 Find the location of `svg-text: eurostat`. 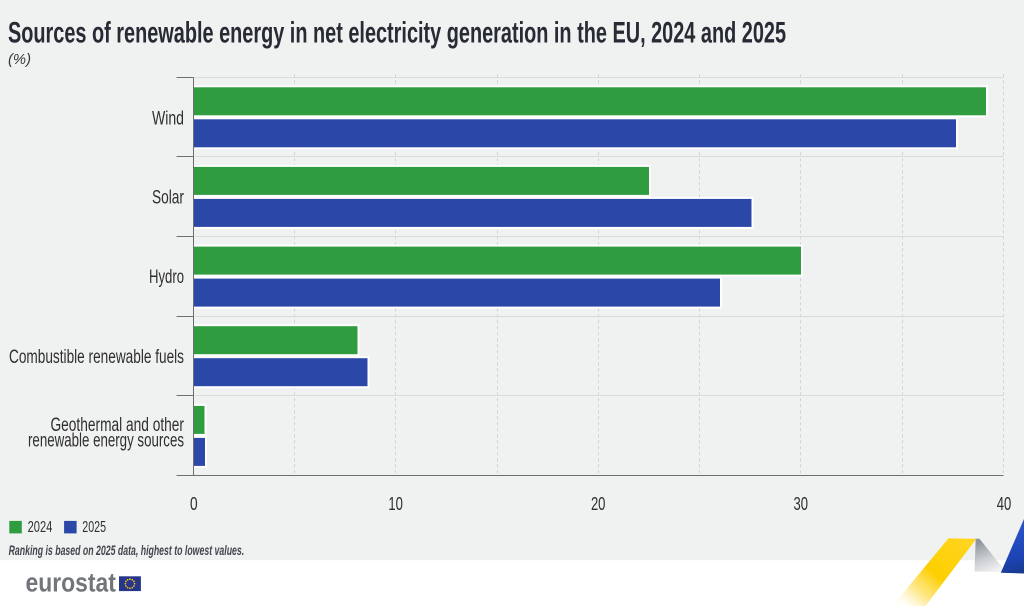

svg-text: eurostat is located at coordinates (71, 583).